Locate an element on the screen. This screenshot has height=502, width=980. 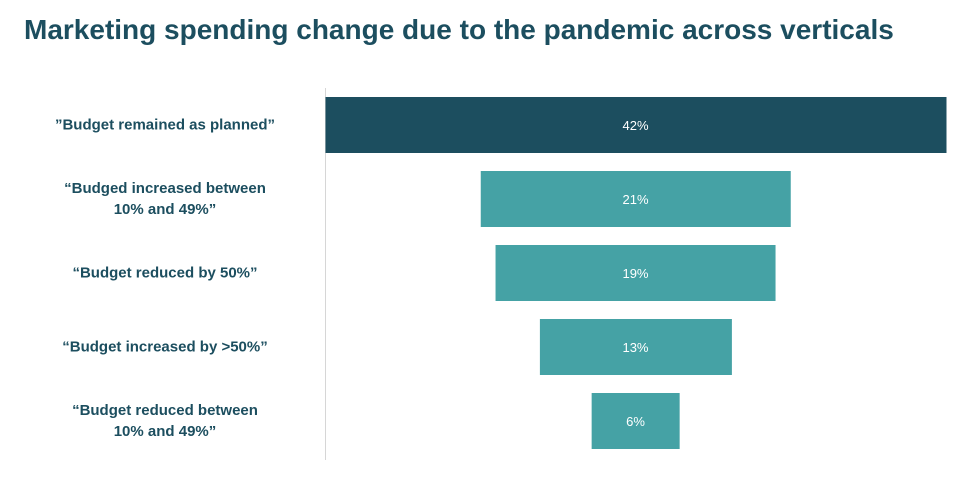
data-label: 21% is located at coordinates (635, 199).